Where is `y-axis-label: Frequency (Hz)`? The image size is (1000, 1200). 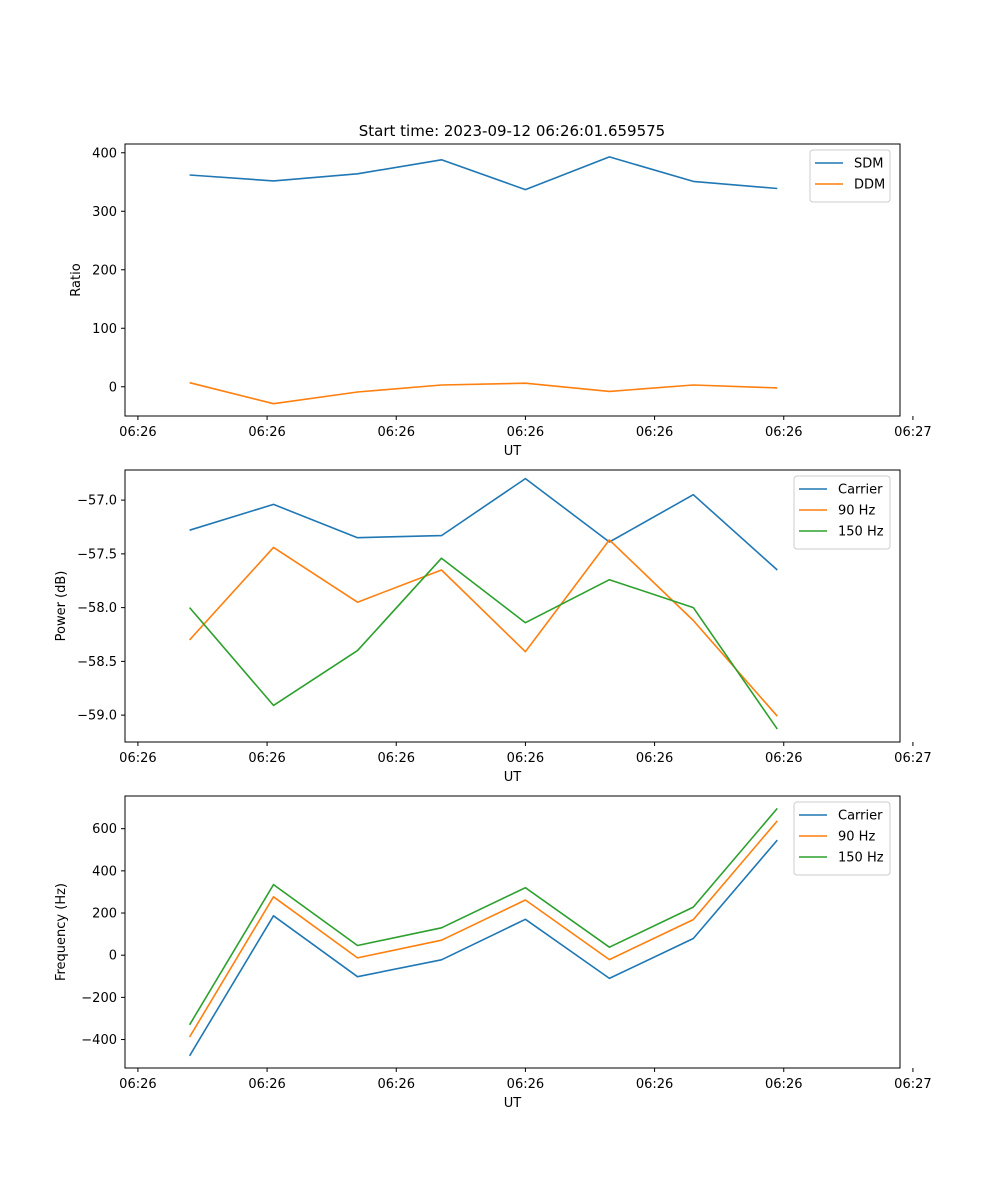 y-axis-label: Frequency (Hz) is located at coordinates (61, 932).